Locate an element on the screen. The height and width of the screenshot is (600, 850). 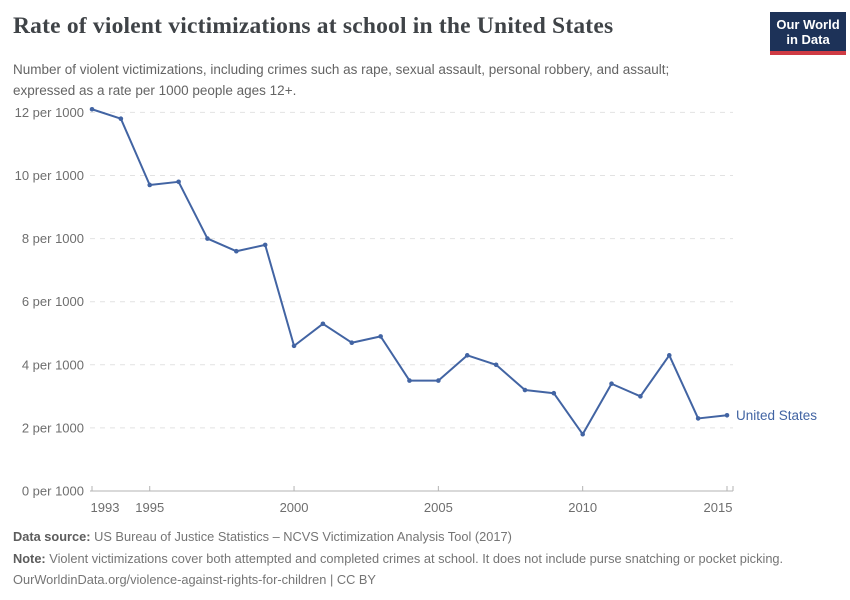
y-axis-tick-label: 10 per 1000 is located at coordinates (49, 175).